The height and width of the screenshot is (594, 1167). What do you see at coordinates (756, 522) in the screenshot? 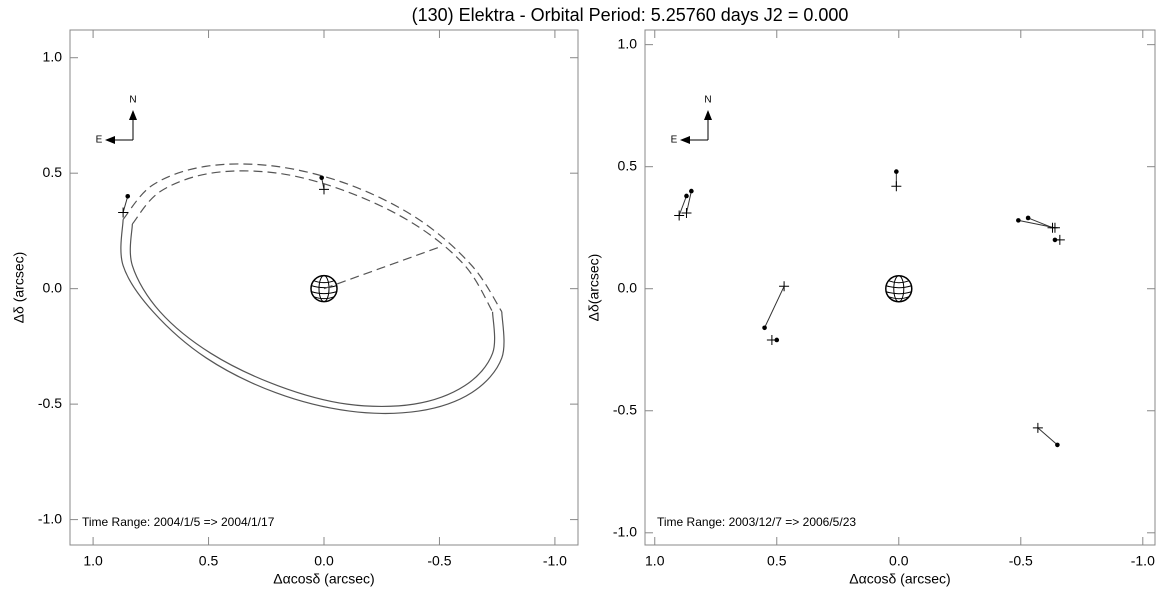
I see `time-range: Time Range: 2003/12/7 => 2006/5/23` at bounding box center [756, 522].